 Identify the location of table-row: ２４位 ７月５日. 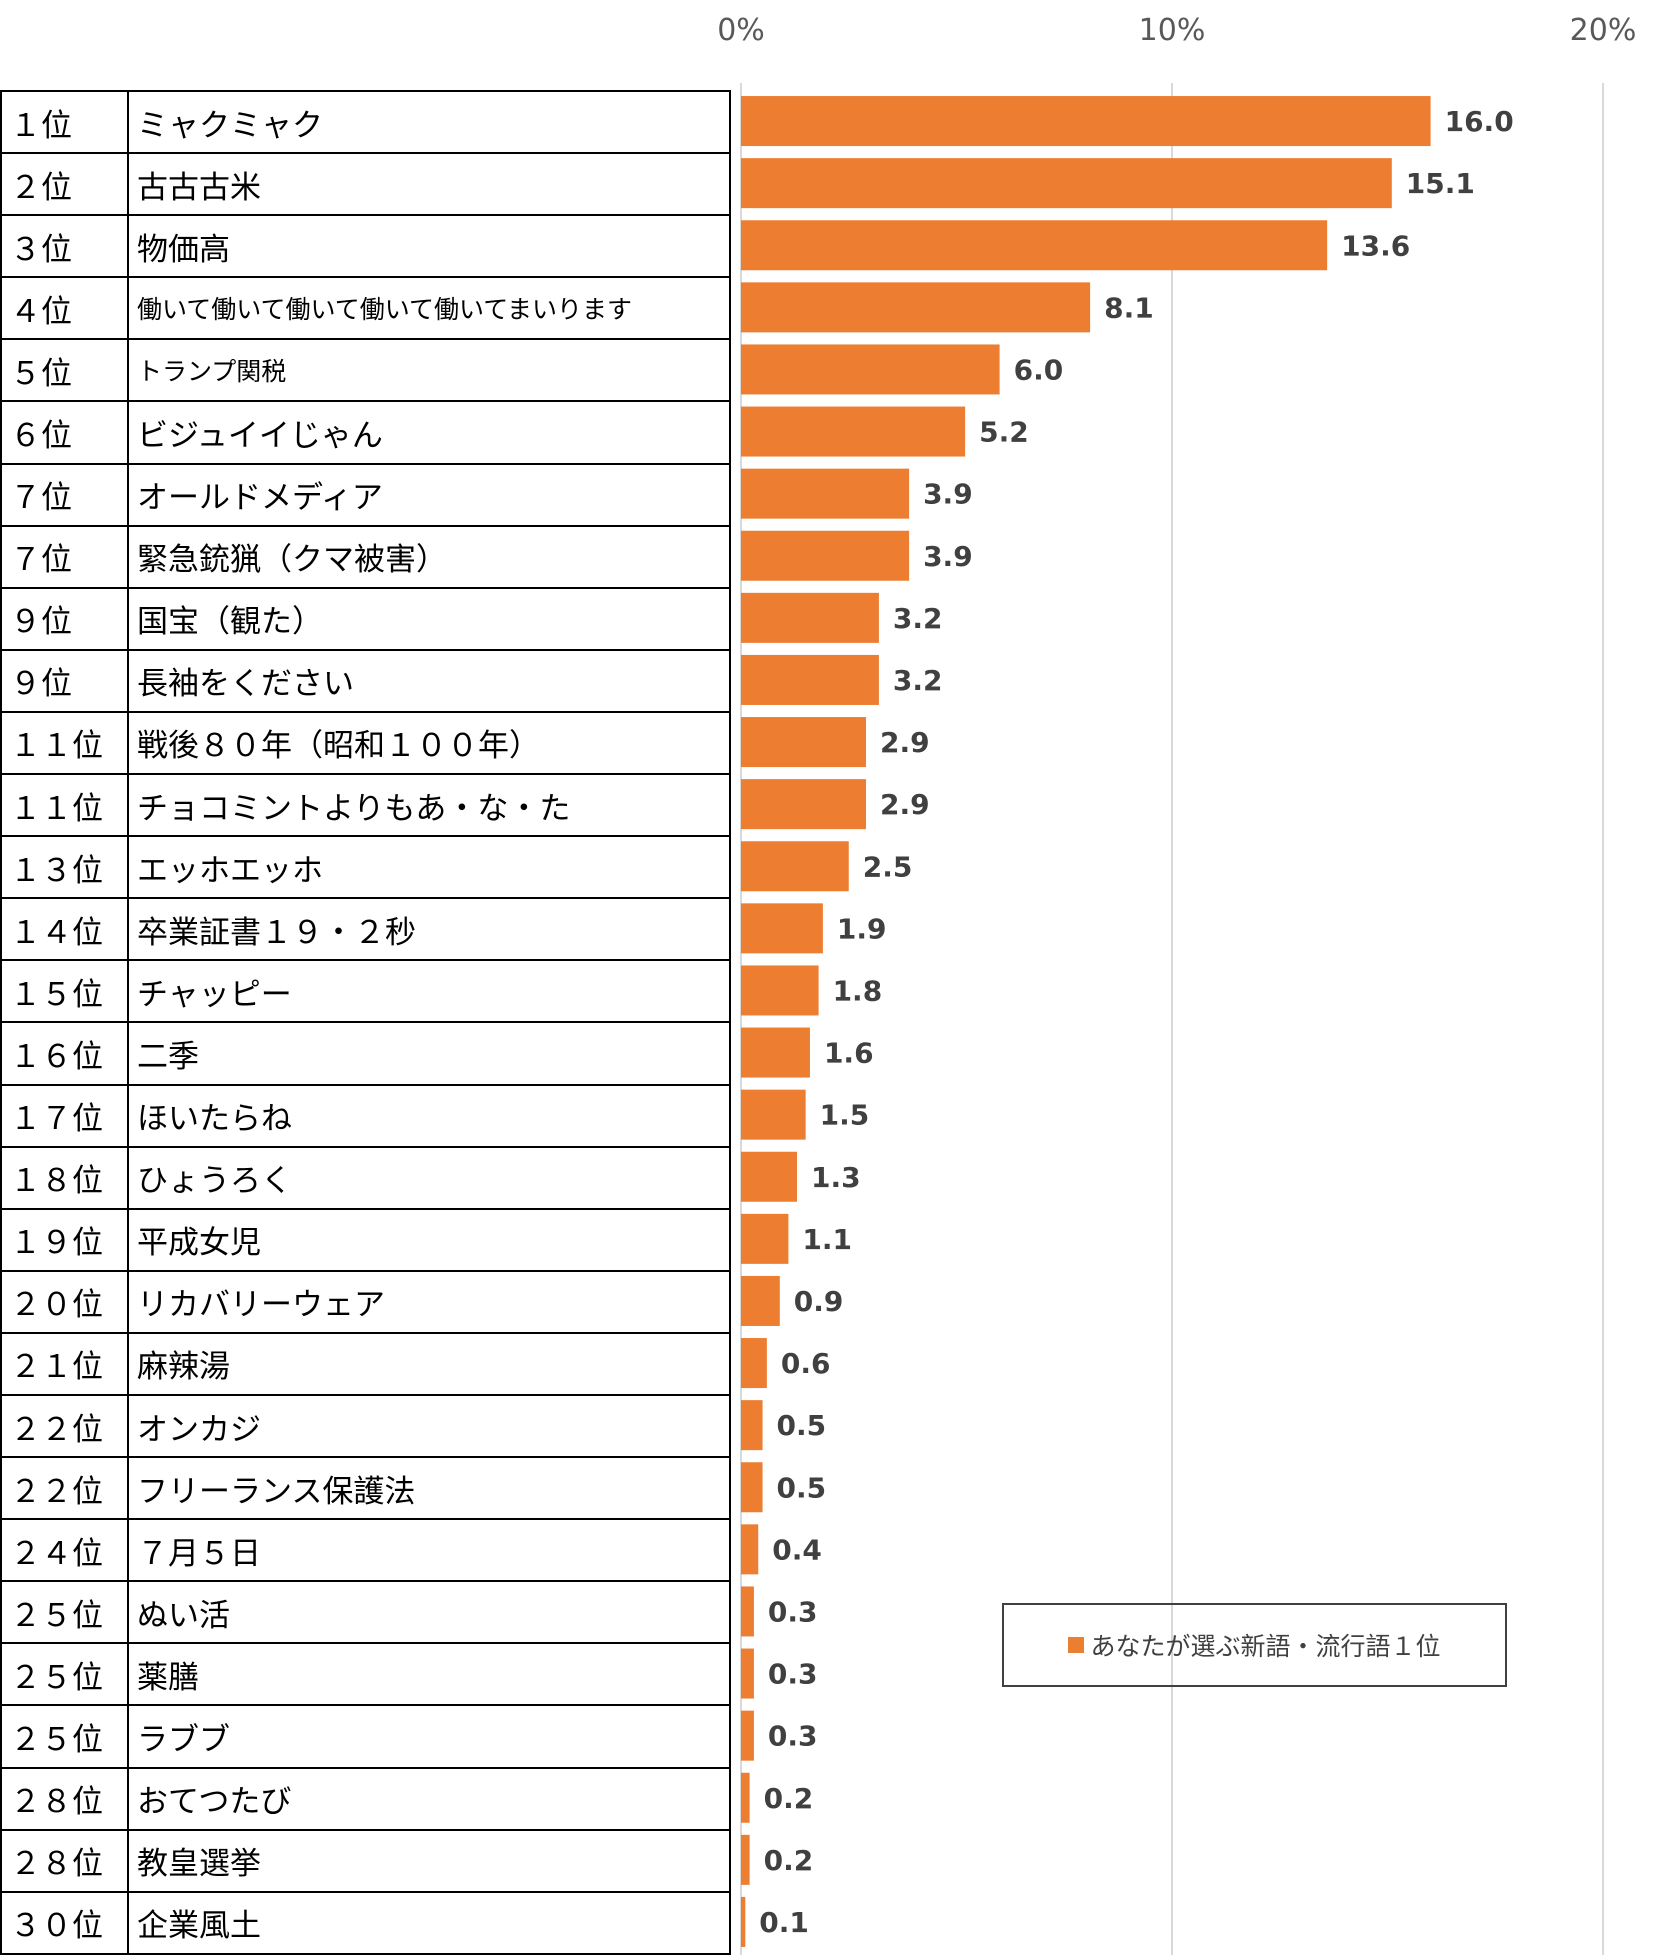
(365, 1550).